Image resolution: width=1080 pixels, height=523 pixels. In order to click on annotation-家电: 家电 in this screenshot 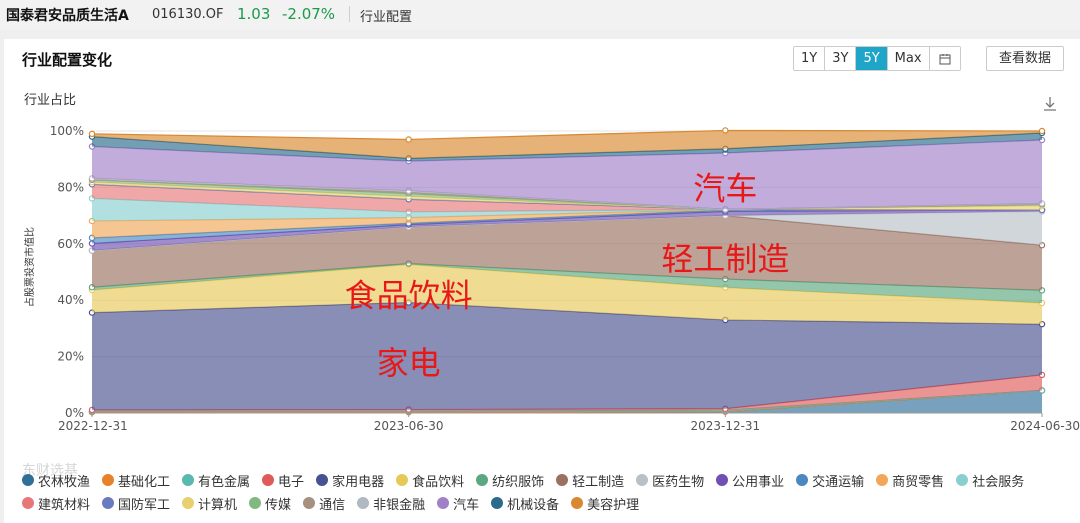, I will do `click(409, 363)`.